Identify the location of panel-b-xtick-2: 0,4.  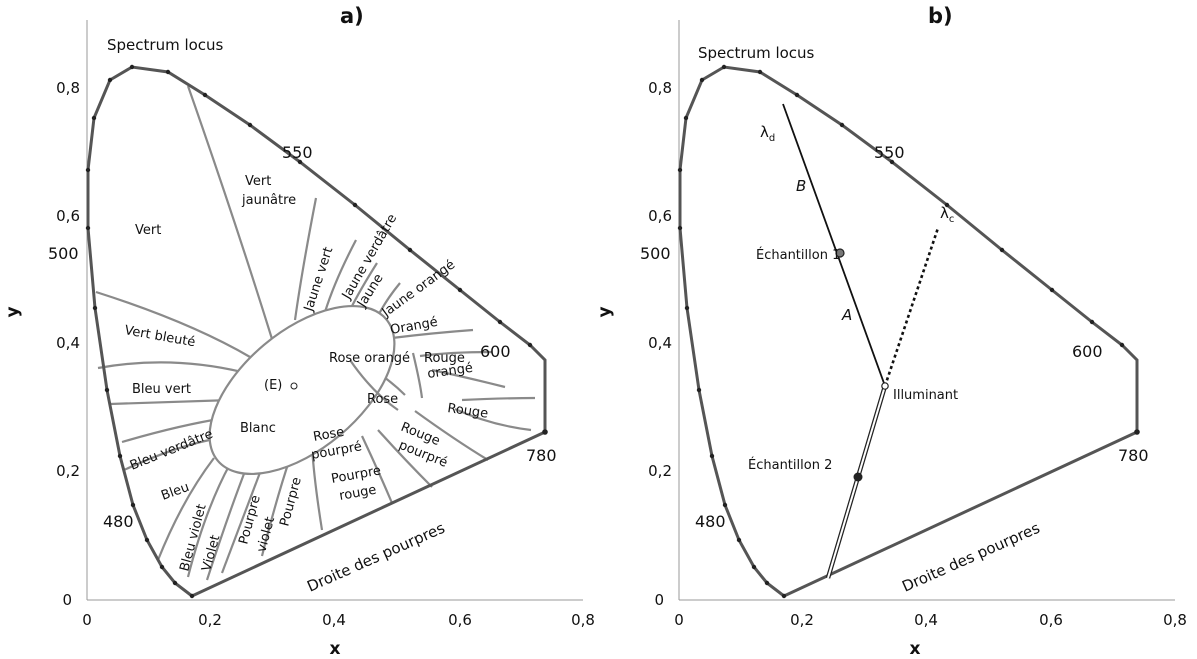
(926, 620).